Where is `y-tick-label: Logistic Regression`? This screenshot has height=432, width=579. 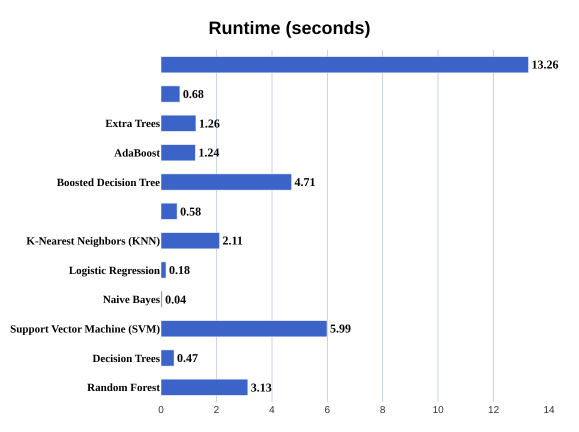
y-tick-label: Logistic Regression is located at coordinates (114, 270).